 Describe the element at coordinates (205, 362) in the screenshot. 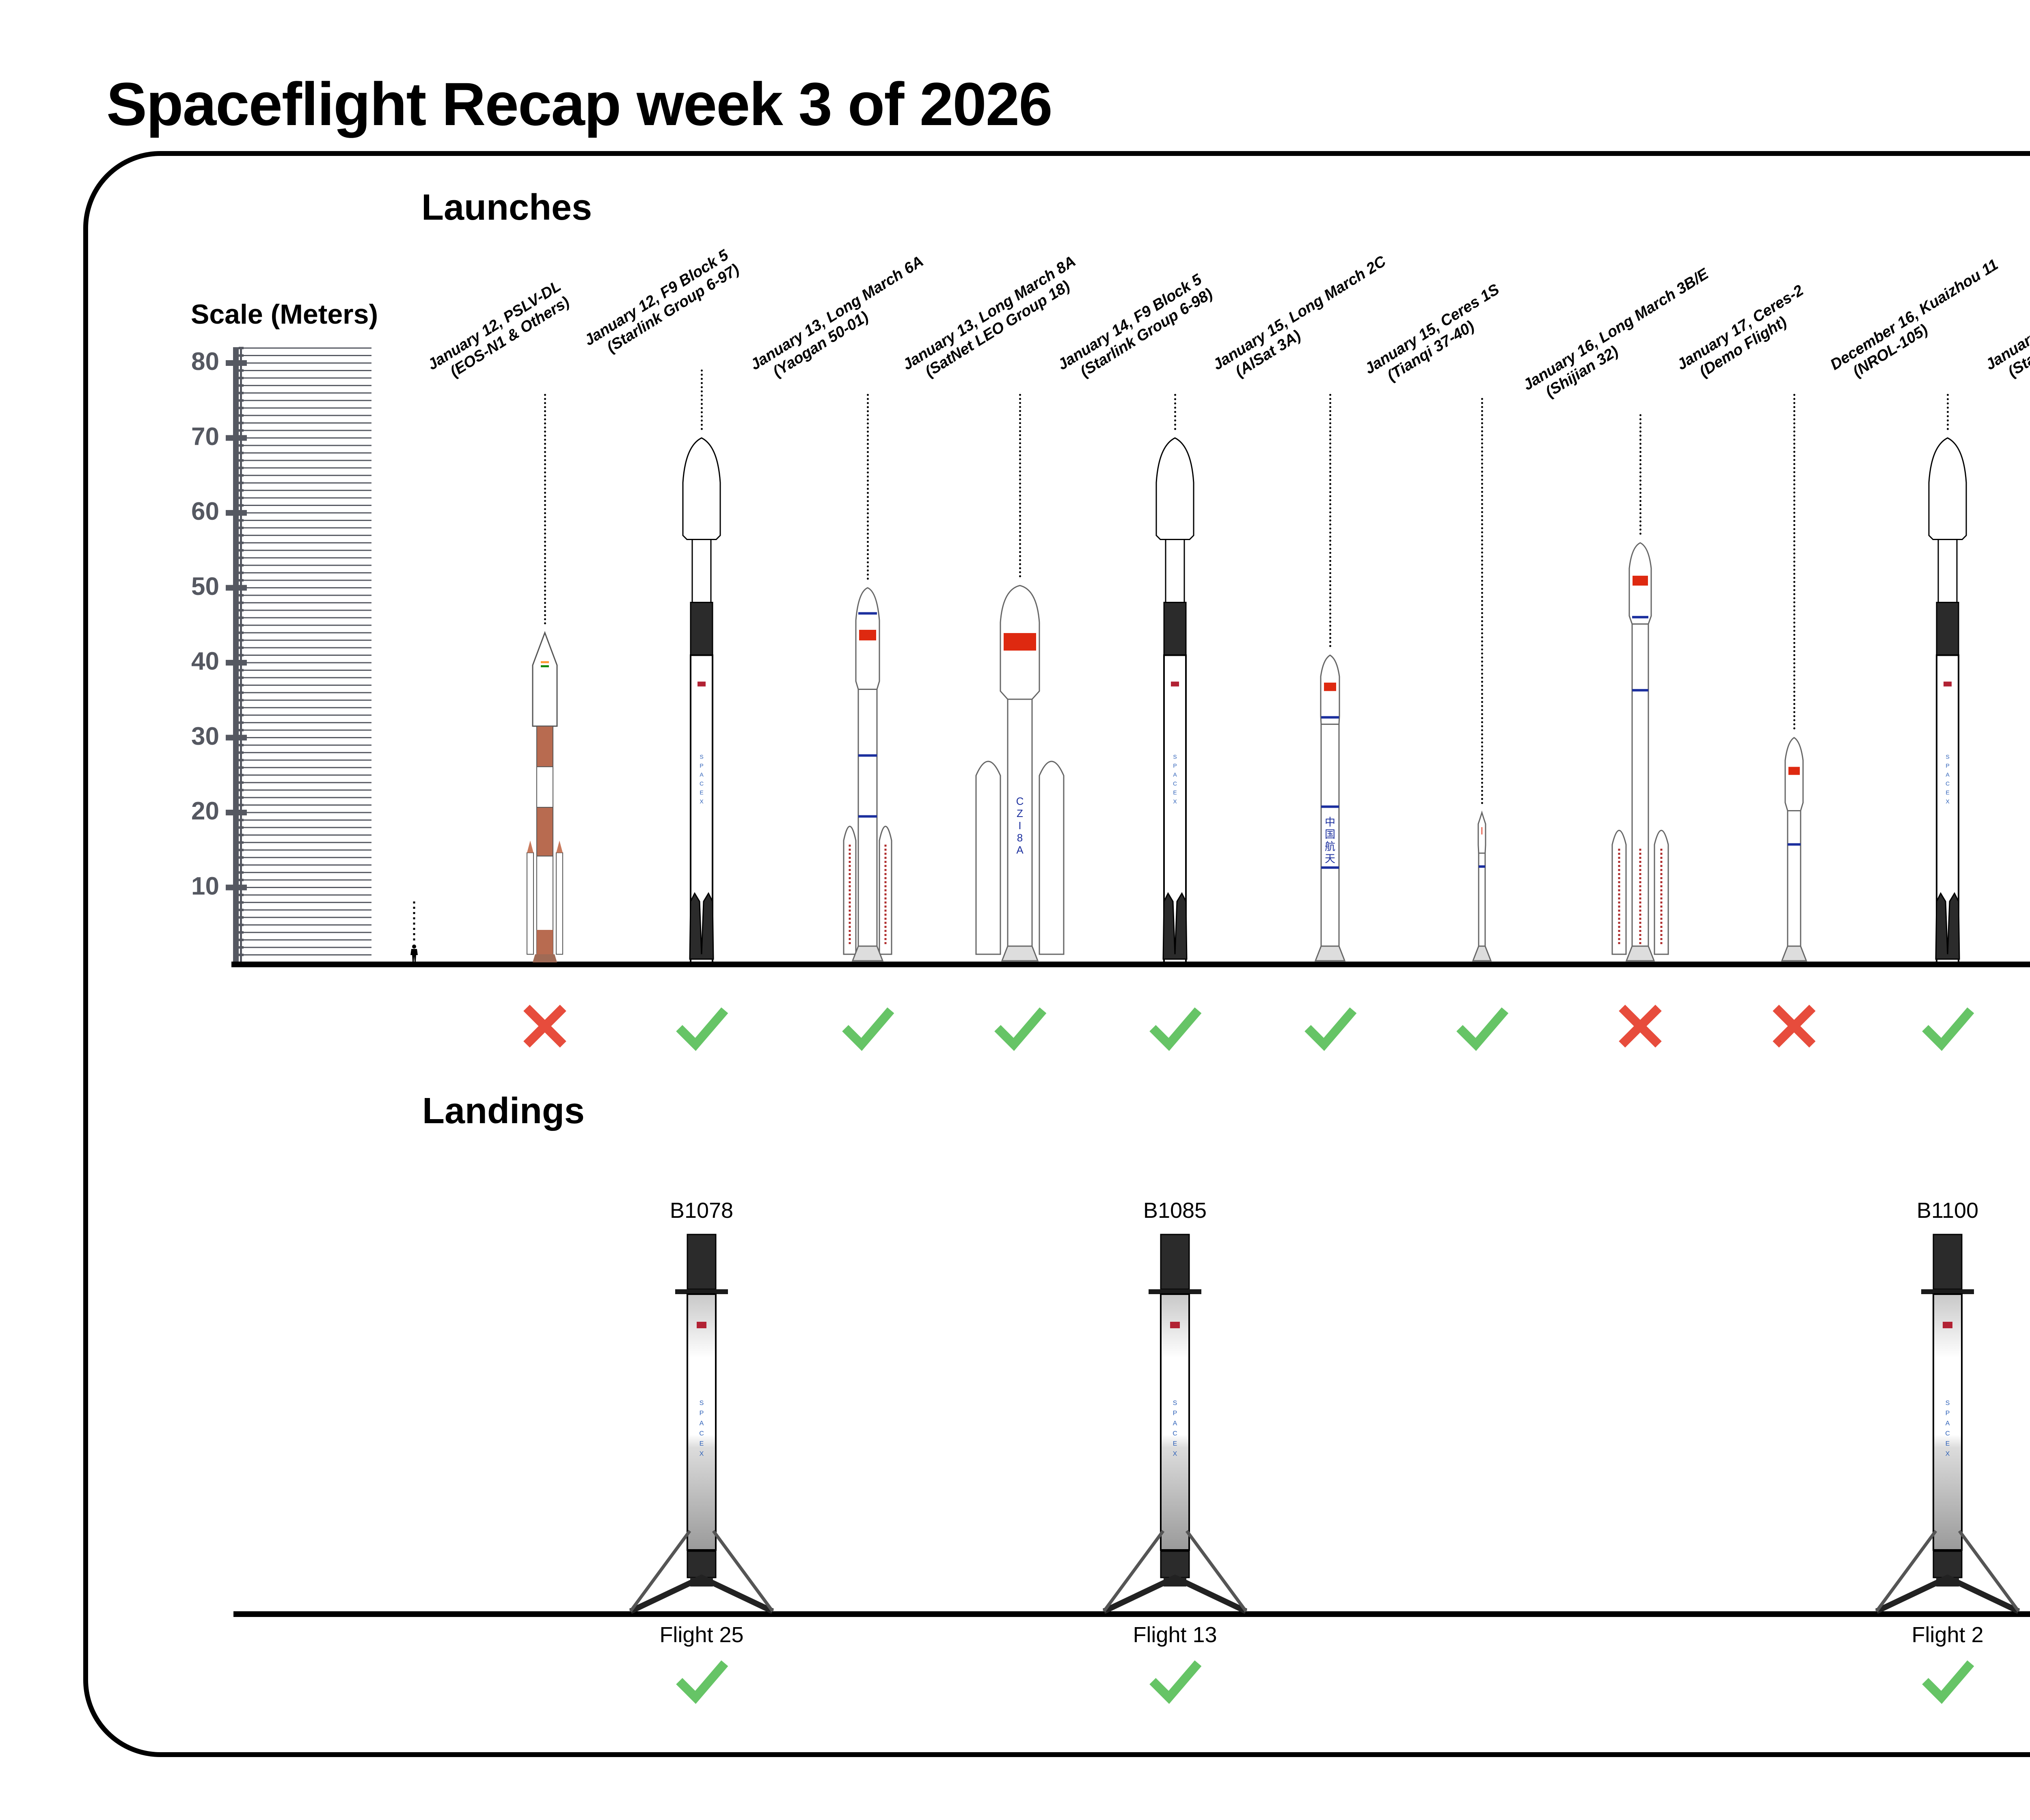

I see `tick-label-80: 80` at that location.